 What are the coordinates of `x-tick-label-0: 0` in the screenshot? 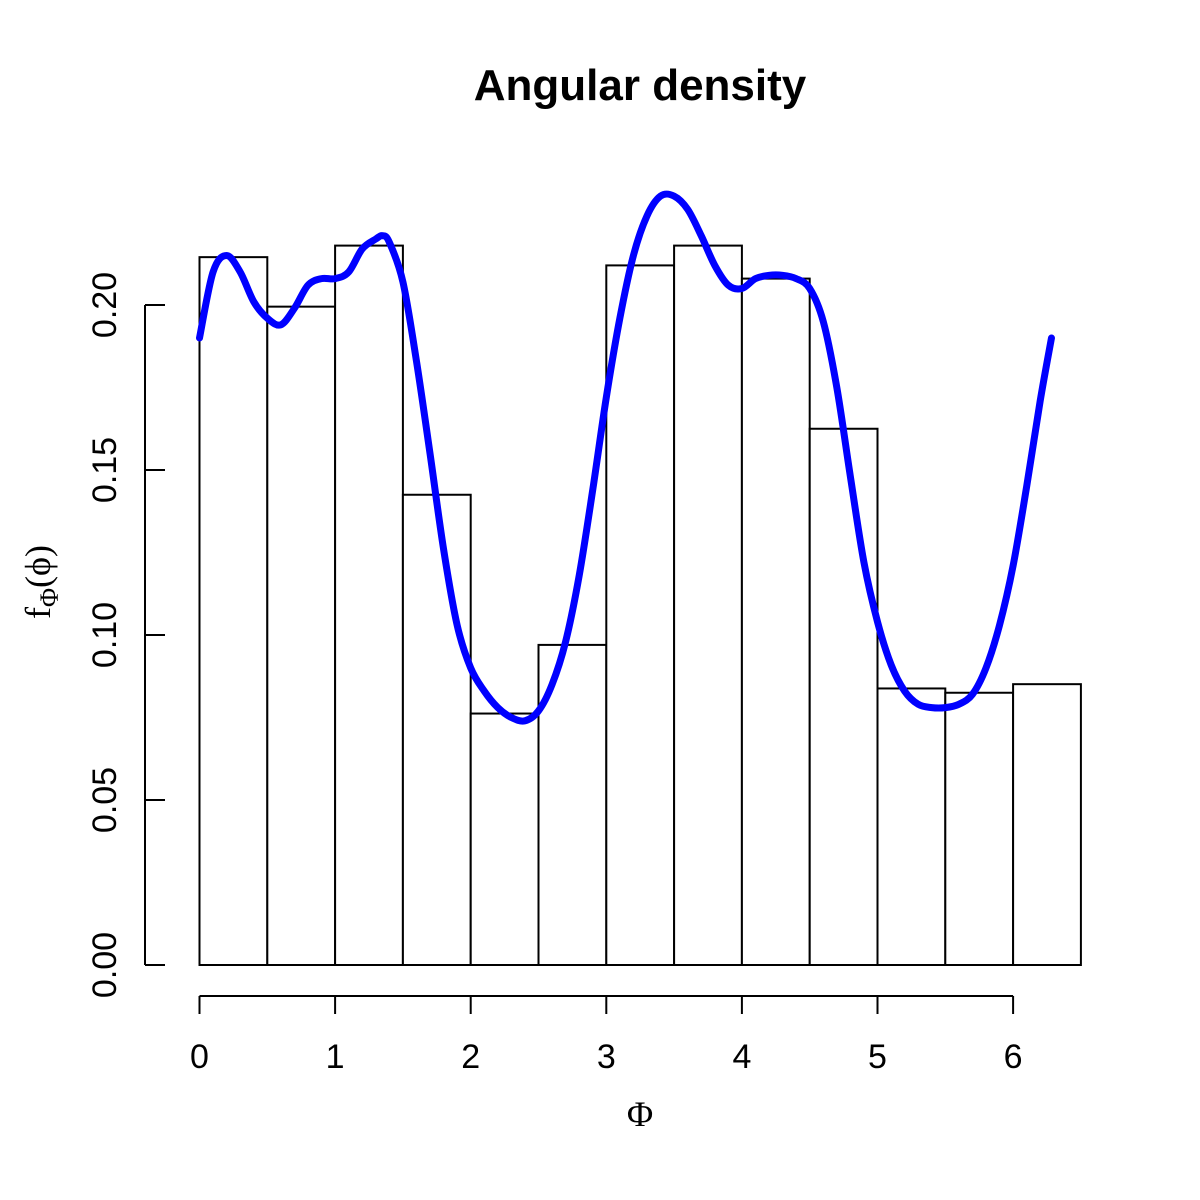 It's located at (199, 1057).